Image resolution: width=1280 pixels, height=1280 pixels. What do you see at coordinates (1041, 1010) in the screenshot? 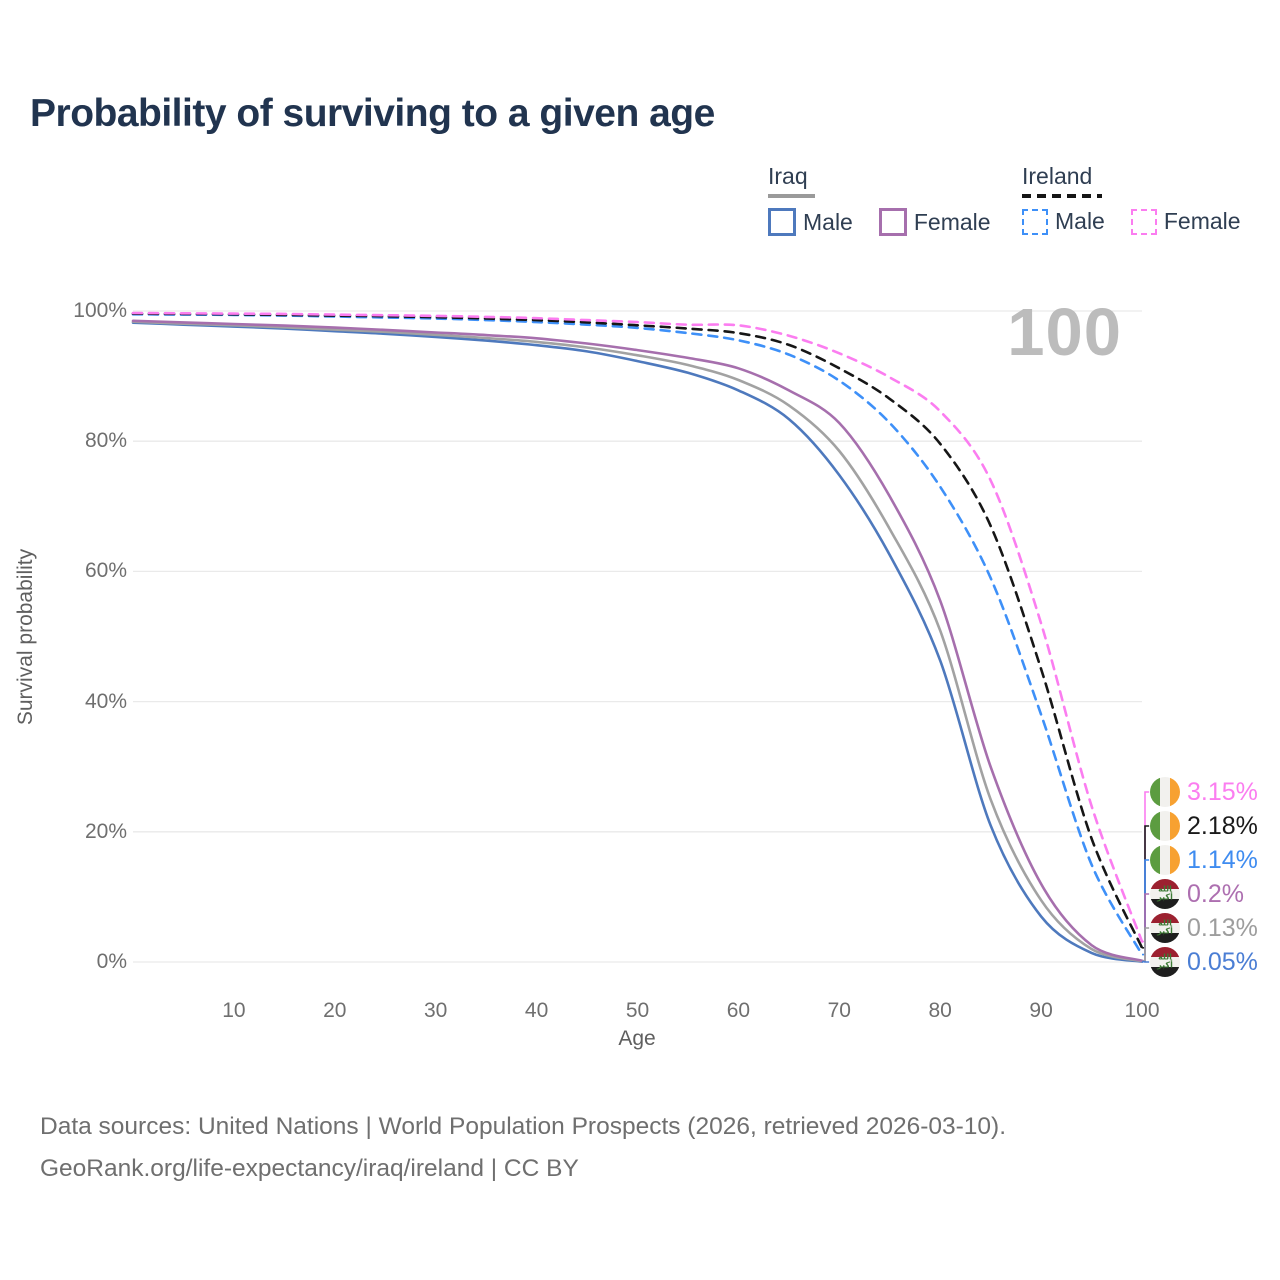
I see `x-tick-label: 90` at bounding box center [1041, 1010].